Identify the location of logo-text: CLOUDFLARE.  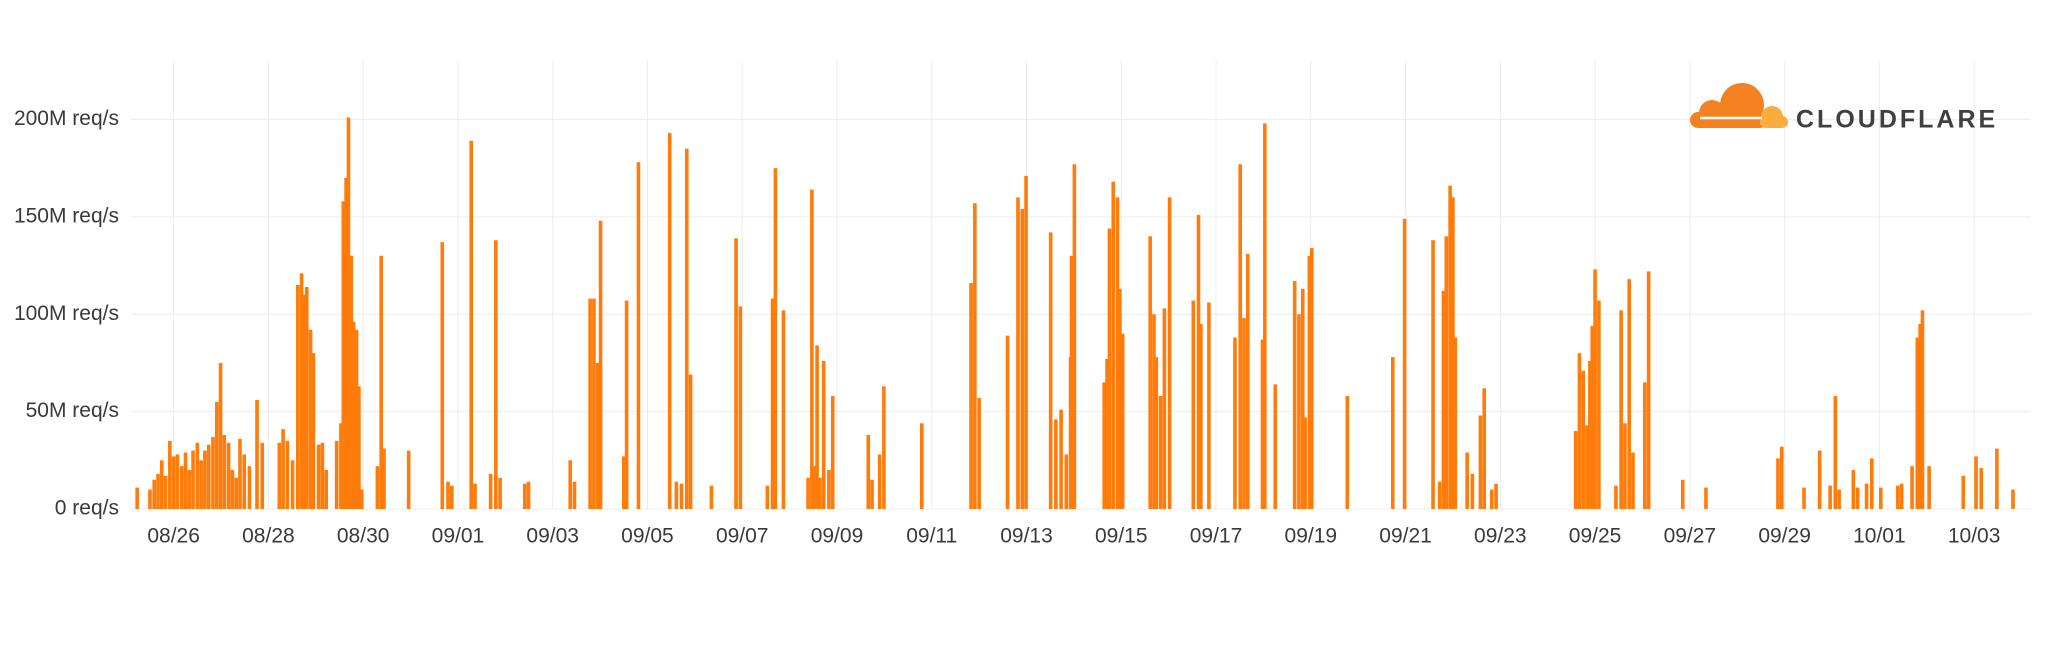
(1897, 120).